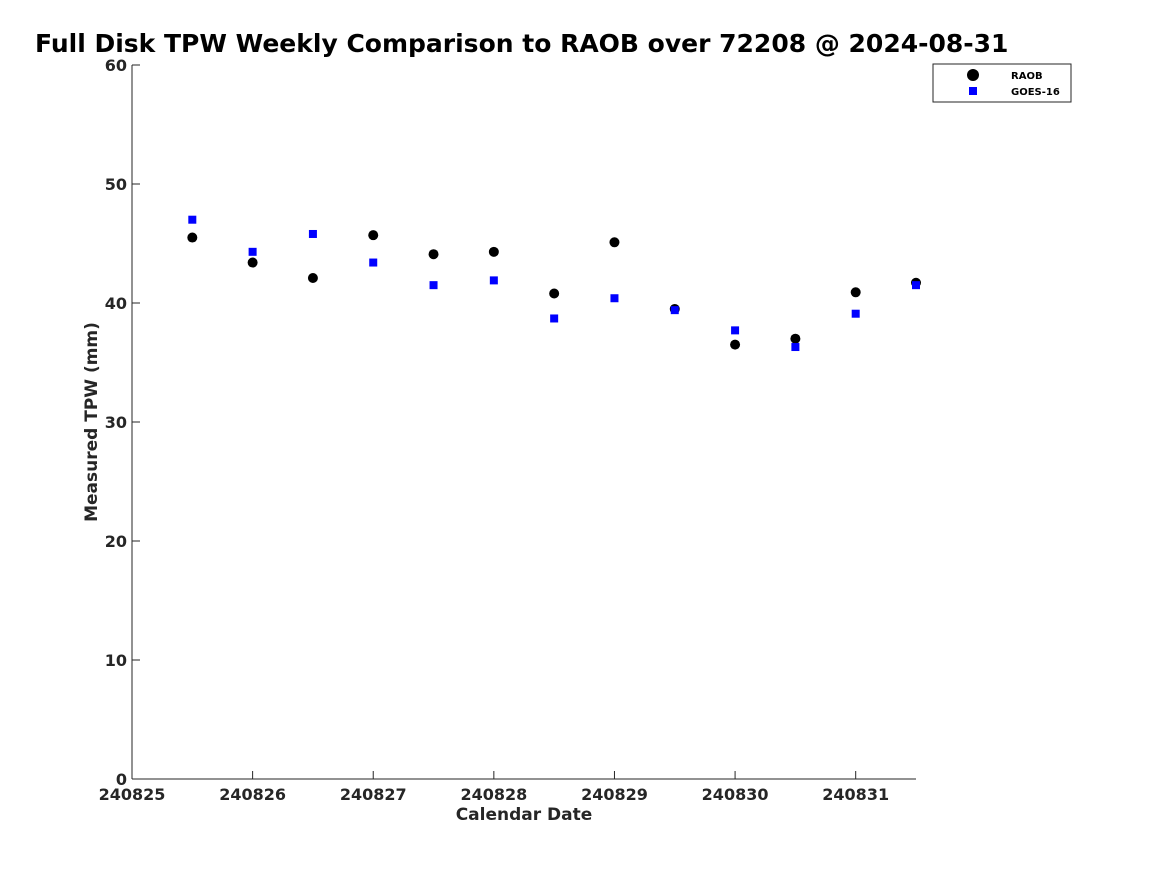 Image resolution: width=1167 pixels, height=875 pixels. I want to click on y-tick-label: 40, so click(116, 303).